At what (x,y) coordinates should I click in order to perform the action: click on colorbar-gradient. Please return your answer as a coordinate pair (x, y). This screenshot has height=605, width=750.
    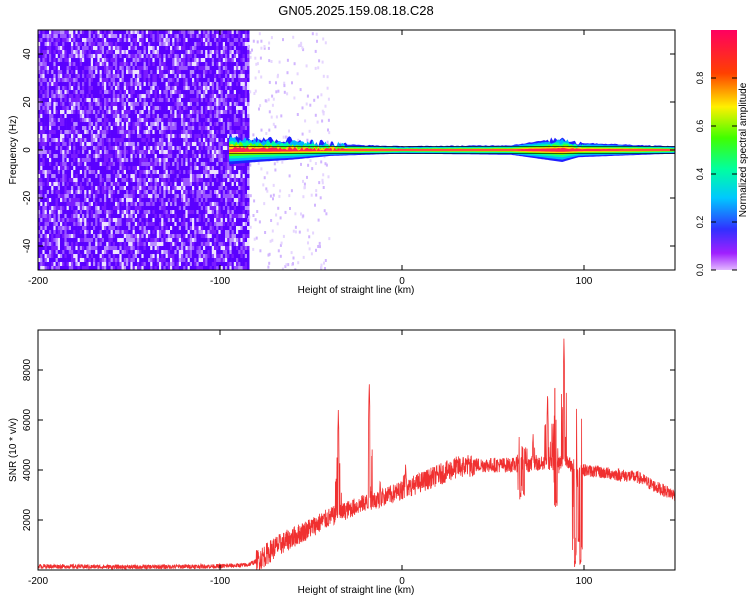
    Looking at the image, I should click on (724, 150).